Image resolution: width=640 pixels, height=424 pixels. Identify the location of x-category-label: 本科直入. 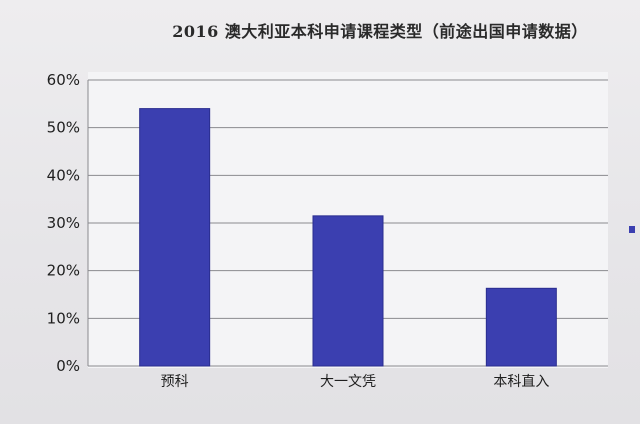
(521, 381).